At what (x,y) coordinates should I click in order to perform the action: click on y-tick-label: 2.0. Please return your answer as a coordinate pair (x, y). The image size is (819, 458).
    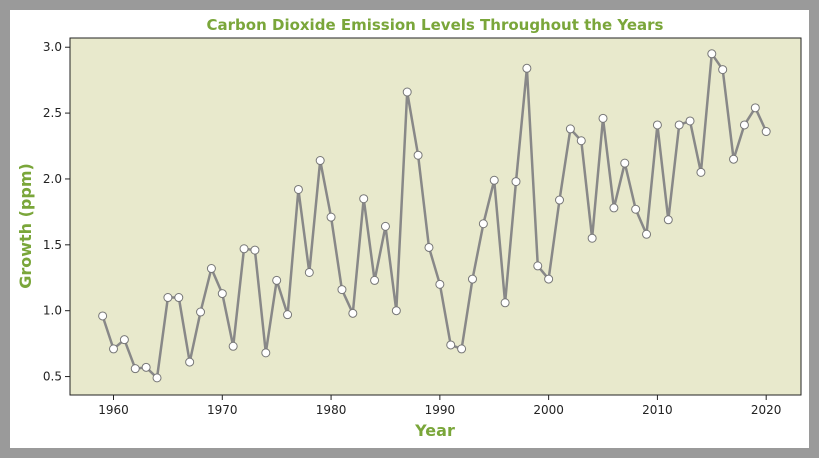
    Looking at the image, I should click on (52, 179).